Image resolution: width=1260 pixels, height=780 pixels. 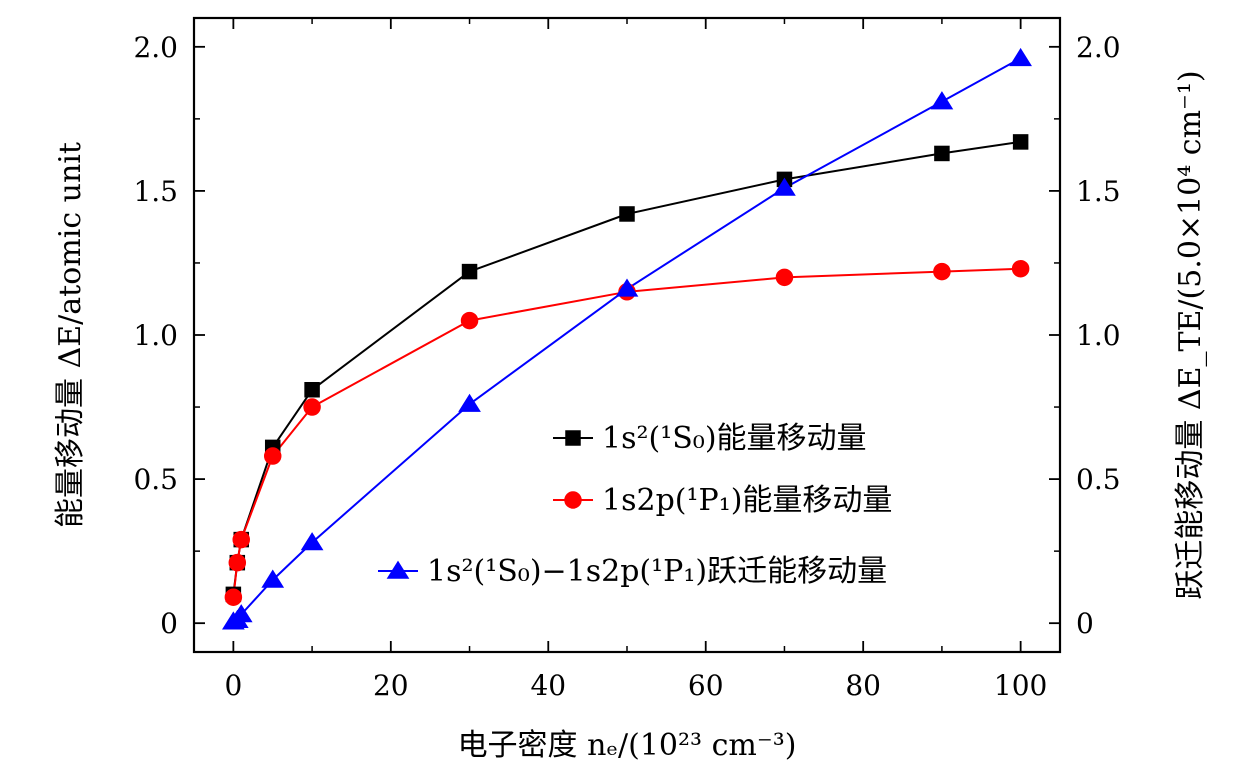 I want to click on x-tick-label: 80, so click(x=863, y=685).